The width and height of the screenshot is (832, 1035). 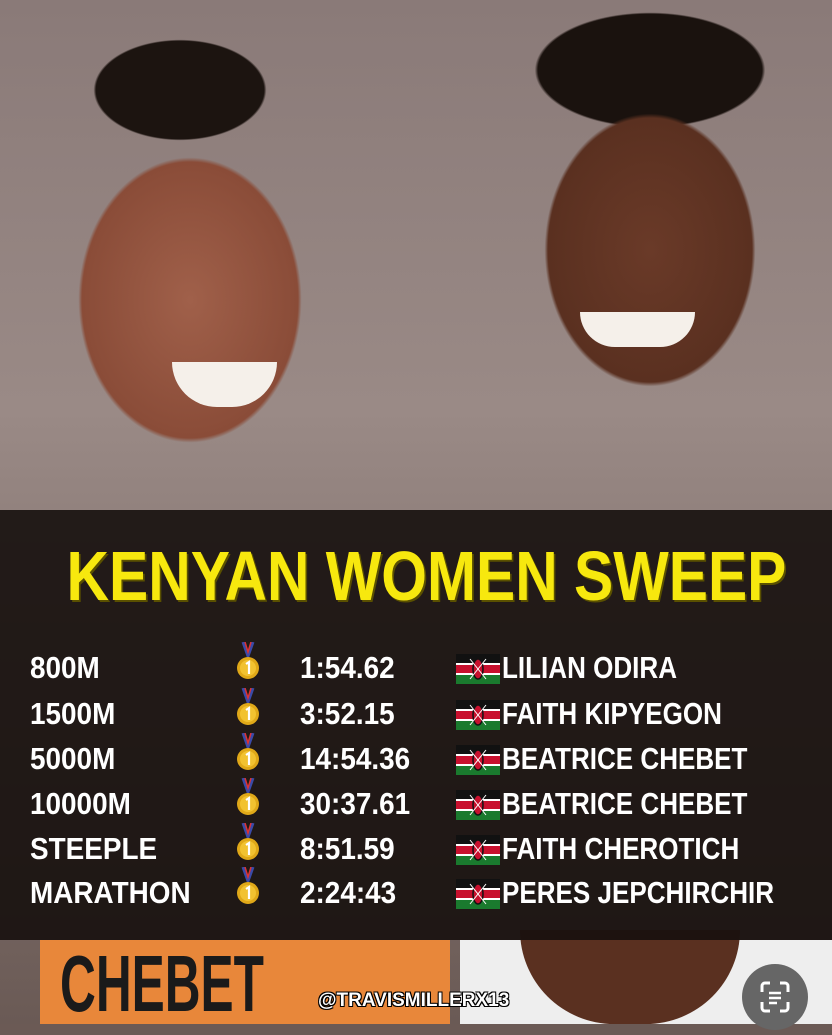 I want to click on winning-time: 3:52.15, so click(x=347, y=713).